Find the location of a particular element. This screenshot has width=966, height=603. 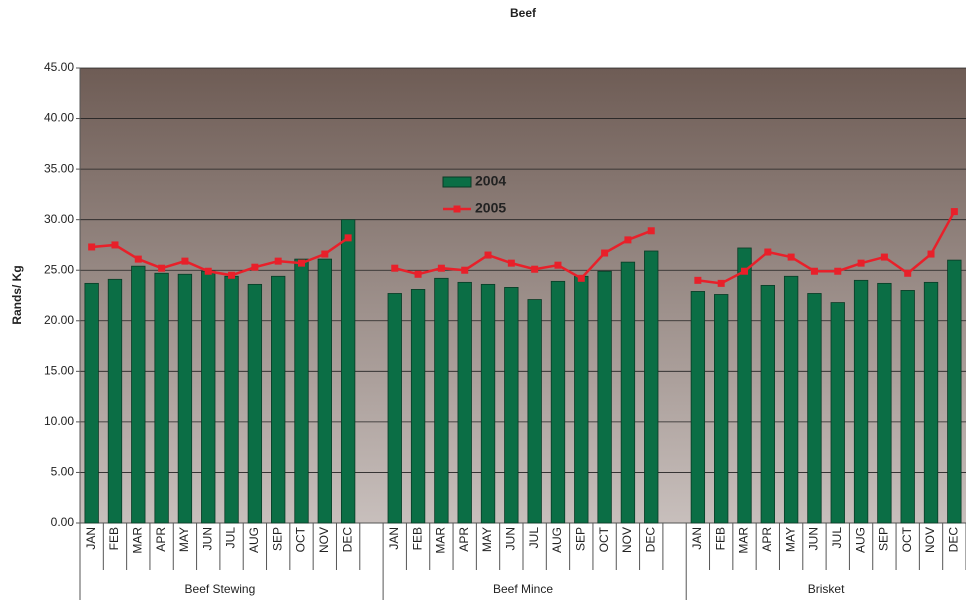

y-tick-label: 25.00 is located at coordinates (59, 269).